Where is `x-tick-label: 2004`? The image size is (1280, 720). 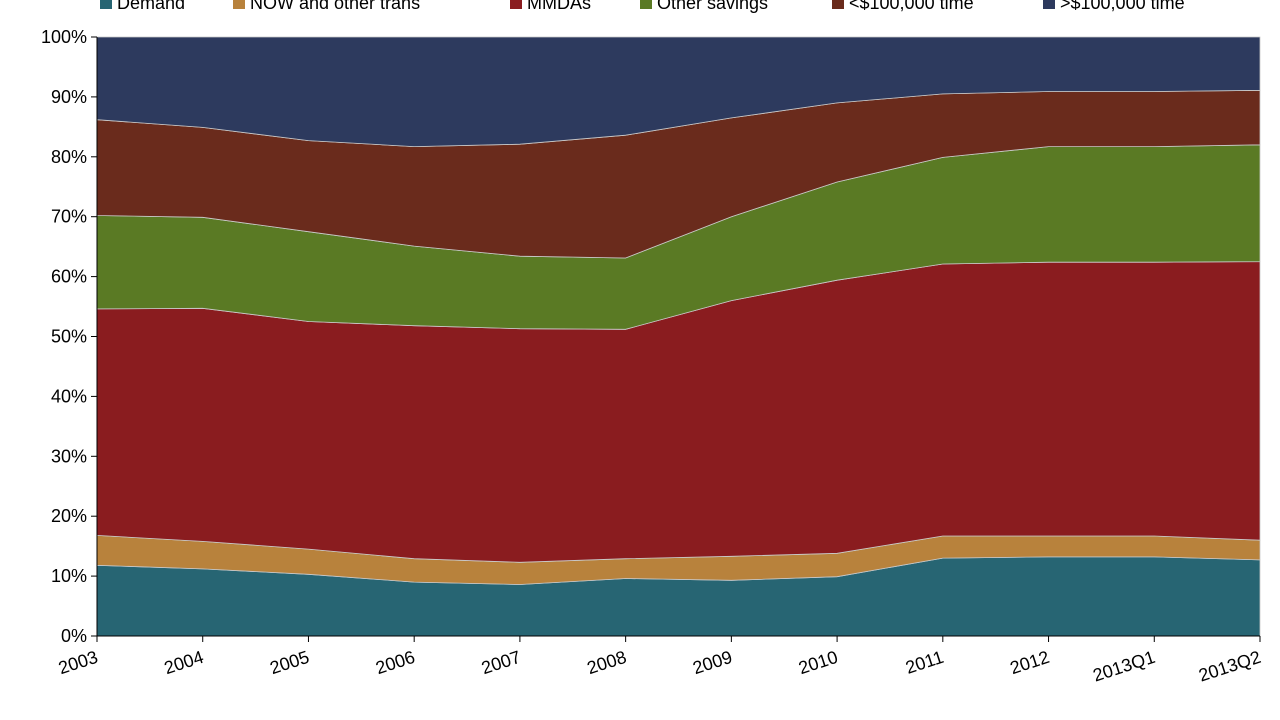 x-tick-label: 2004 is located at coordinates (184, 662).